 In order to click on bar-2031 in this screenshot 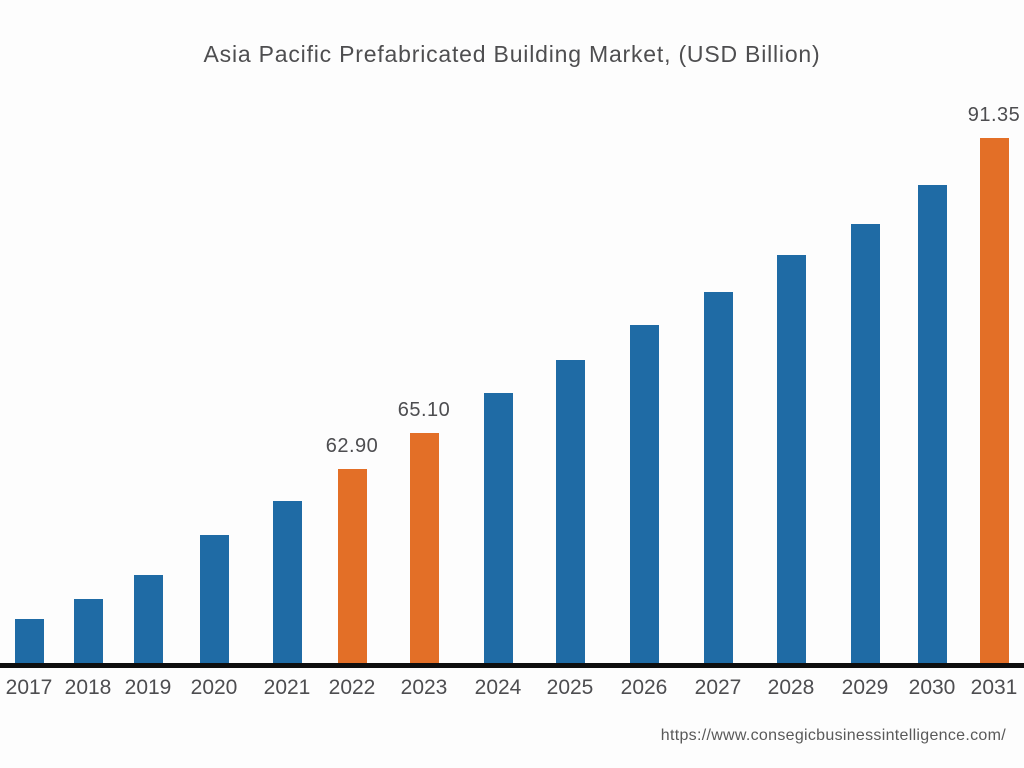, I will do `click(994, 400)`.